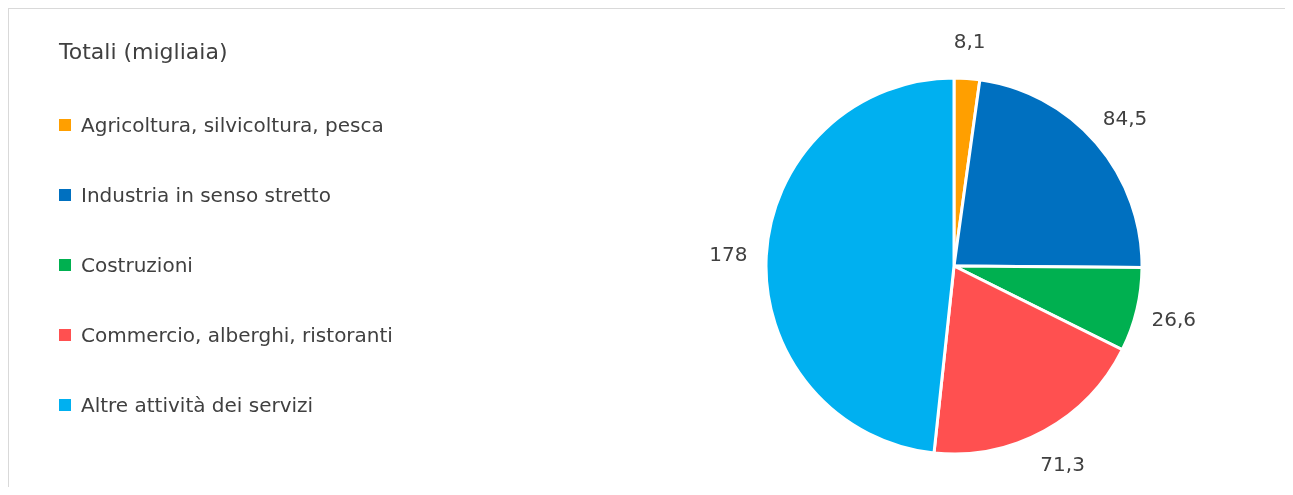  Describe the element at coordinates (237, 335) in the screenshot. I see `legend-label: Commercio, alberghi, ristoranti` at that location.